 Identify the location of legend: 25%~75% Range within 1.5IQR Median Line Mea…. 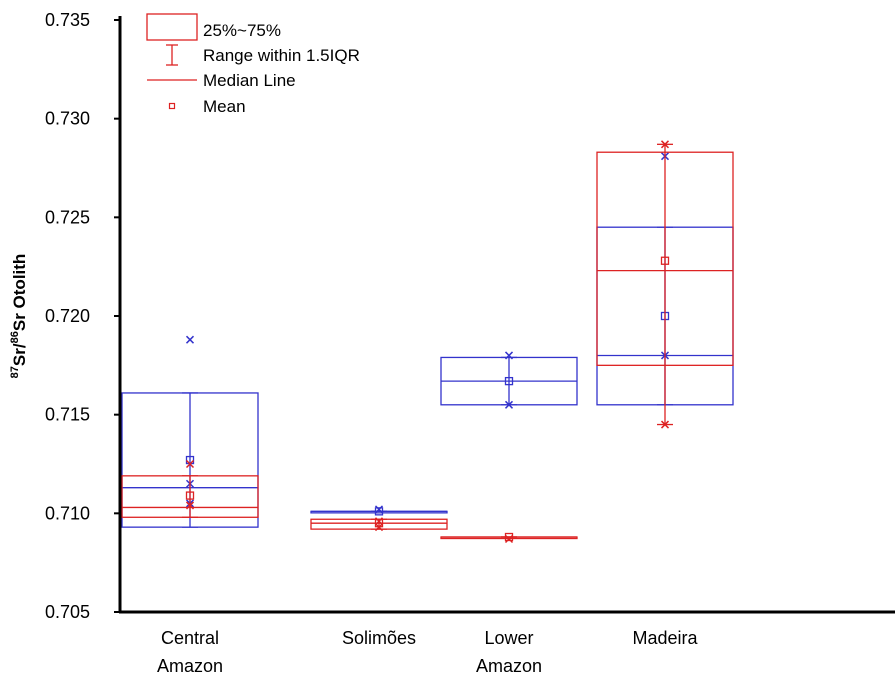
(253, 64).